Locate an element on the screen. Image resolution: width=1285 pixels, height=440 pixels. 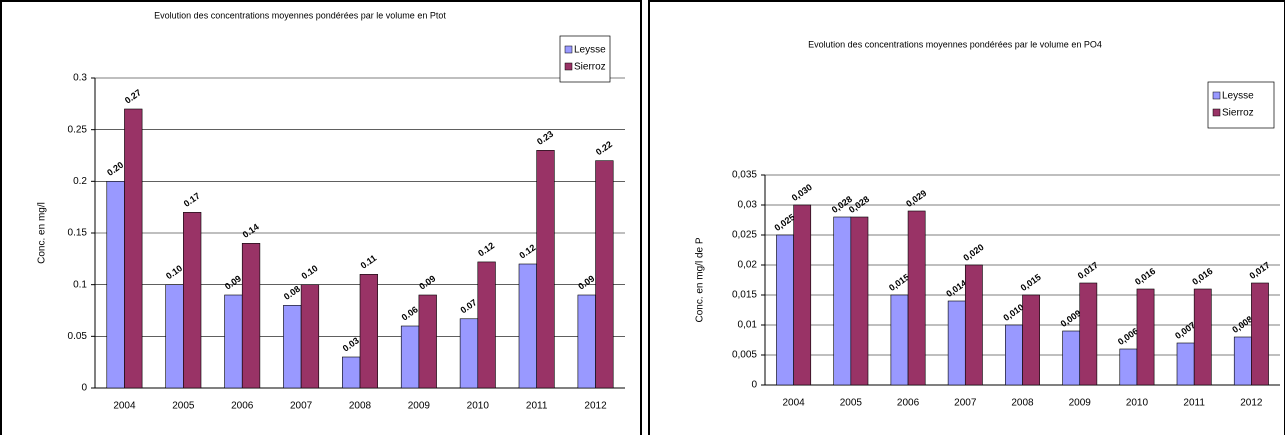
y-tick-label: 0,02 is located at coordinates (748, 265).